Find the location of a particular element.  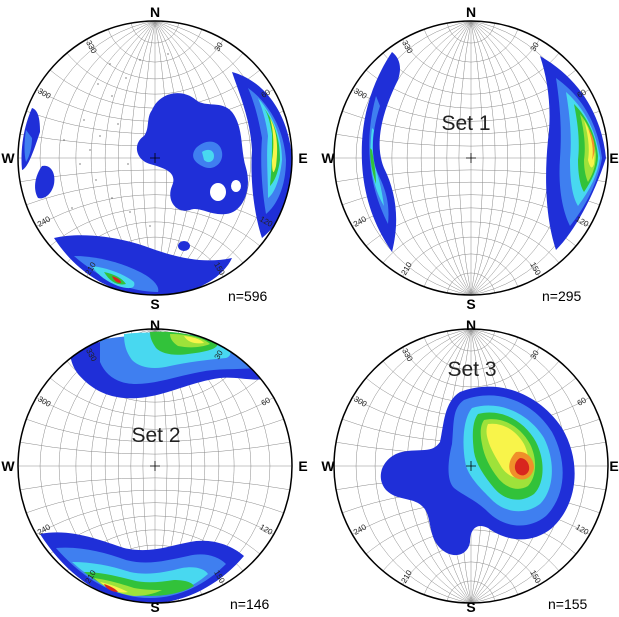

sample-count-label: n=295 is located at coordinates (562, 296).